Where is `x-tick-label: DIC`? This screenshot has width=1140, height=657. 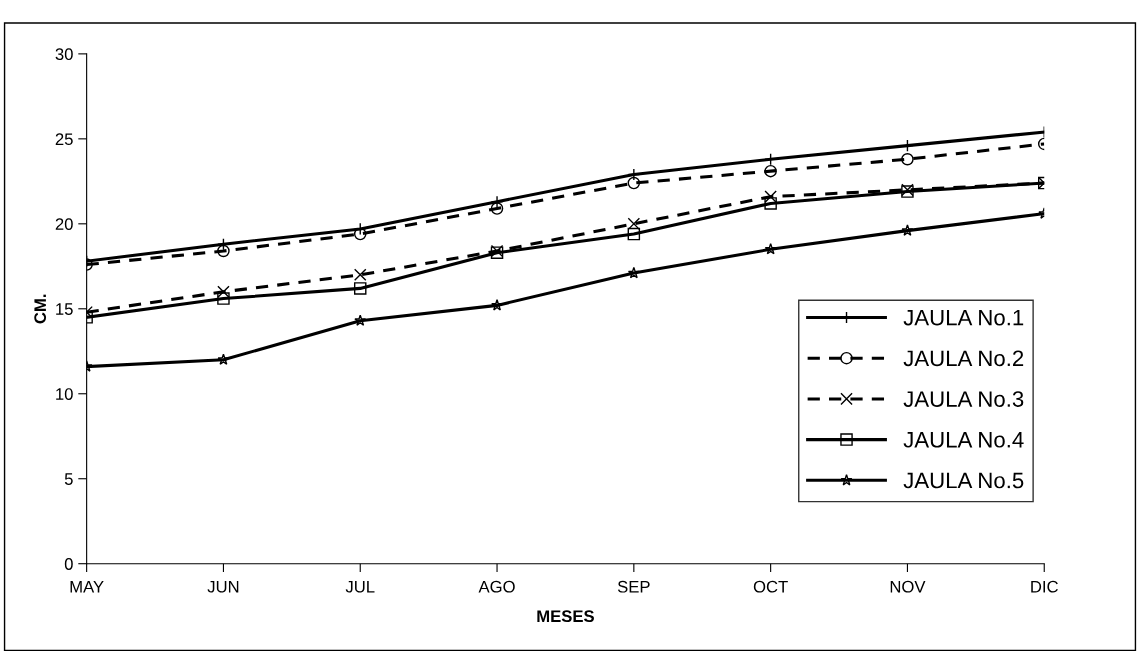
x-tick-label: DIC is located at coordinates (1044, 586).